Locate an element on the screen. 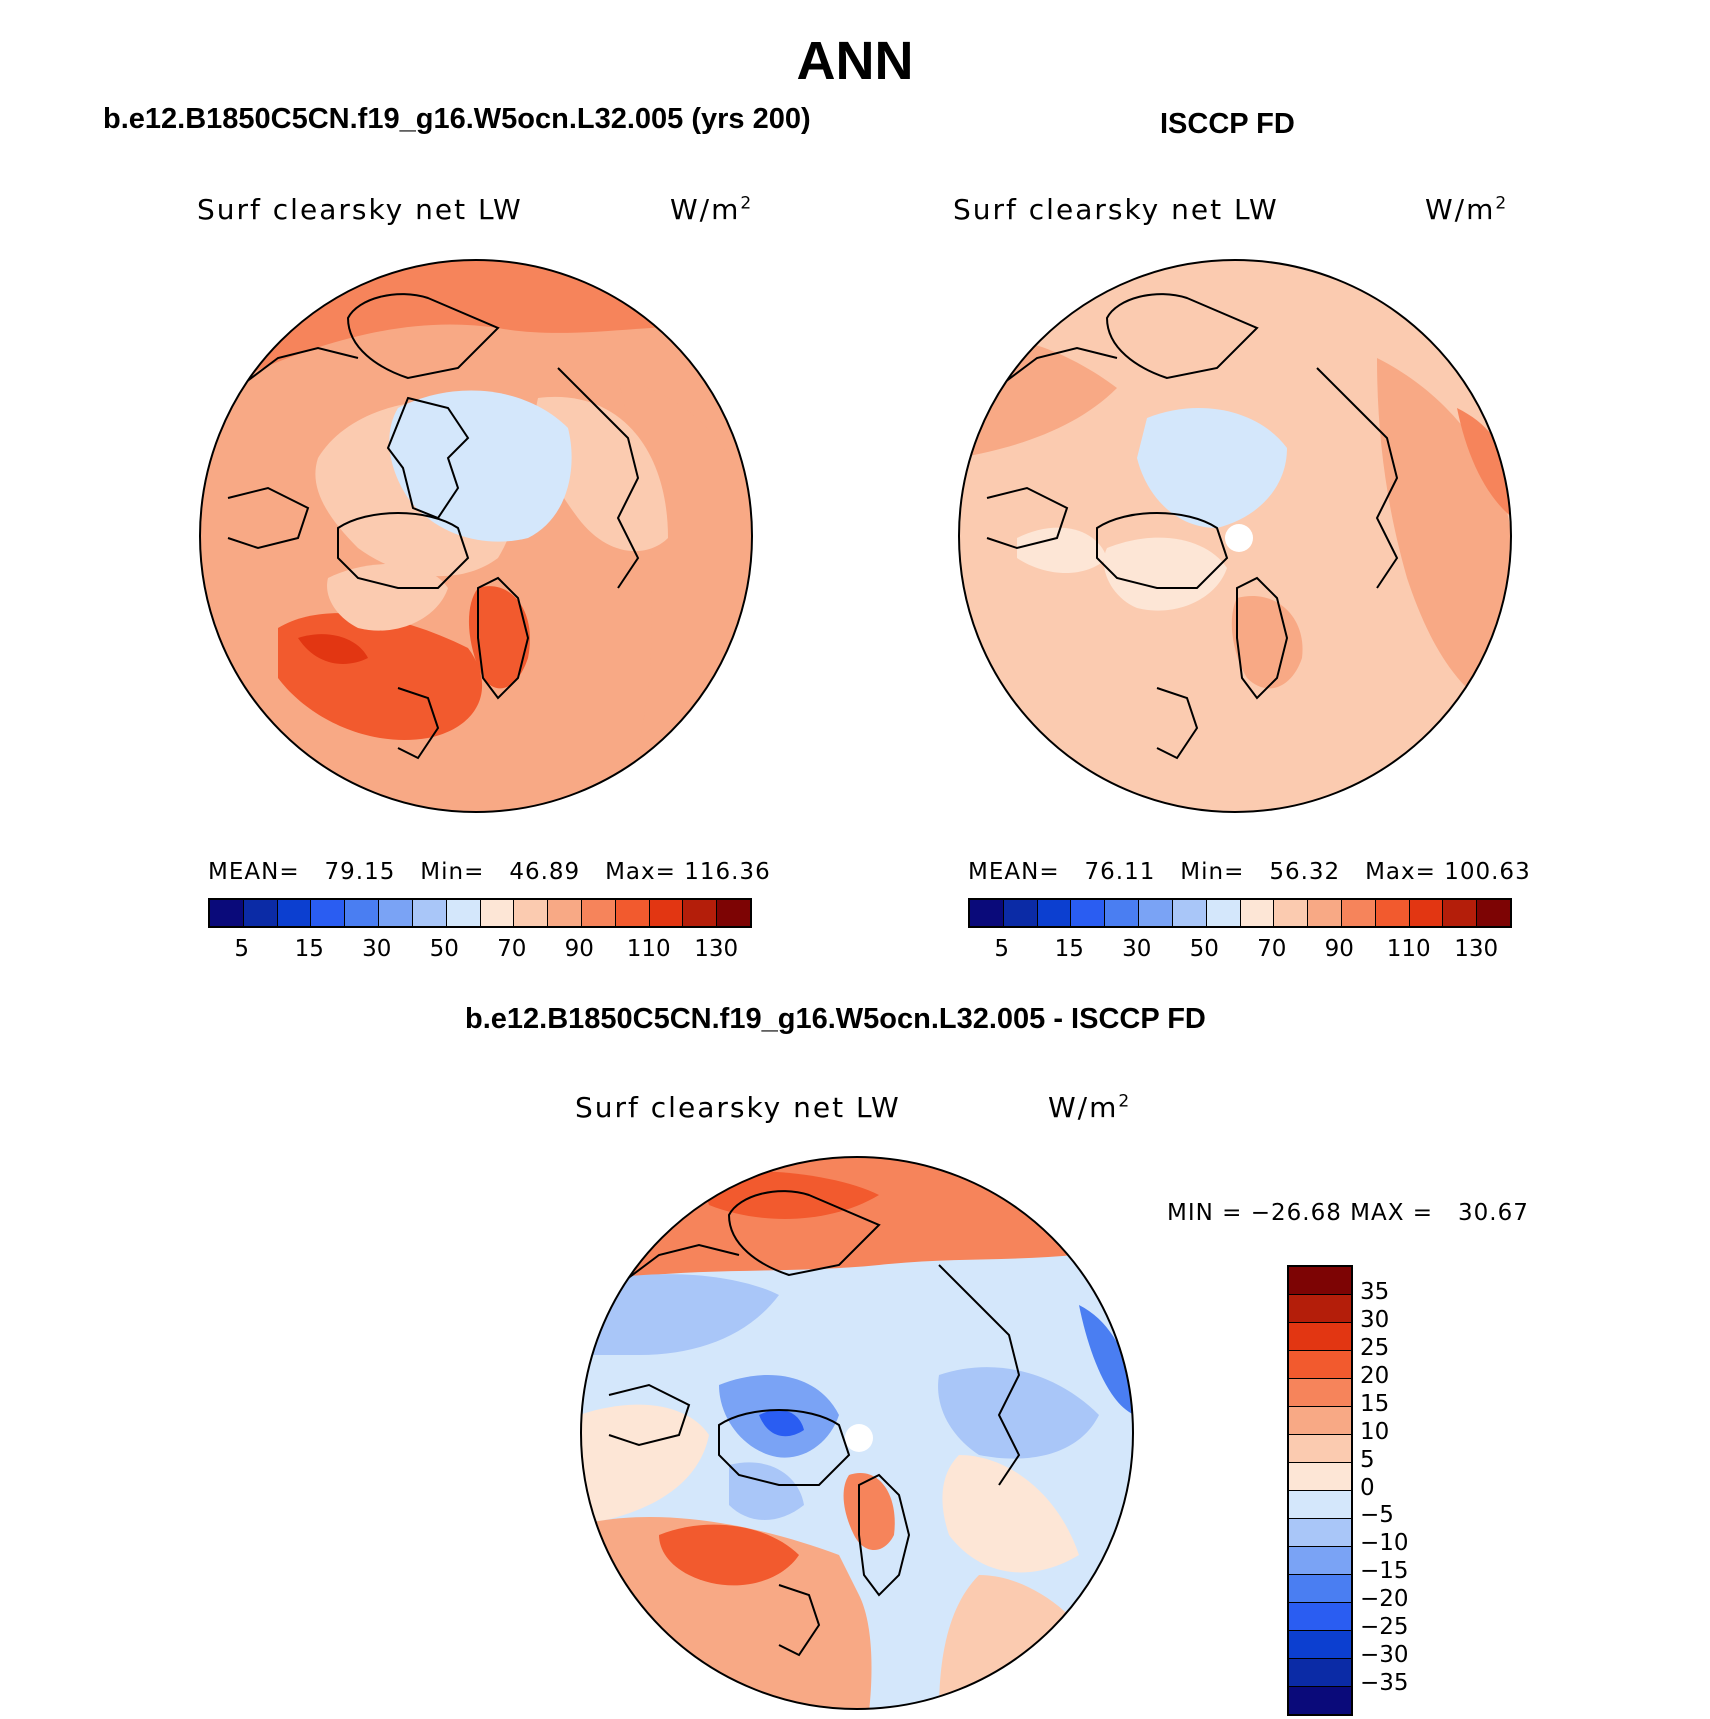  panel-c-colorbar-tick-label: 15 is located at coordinates (1375, 1403).